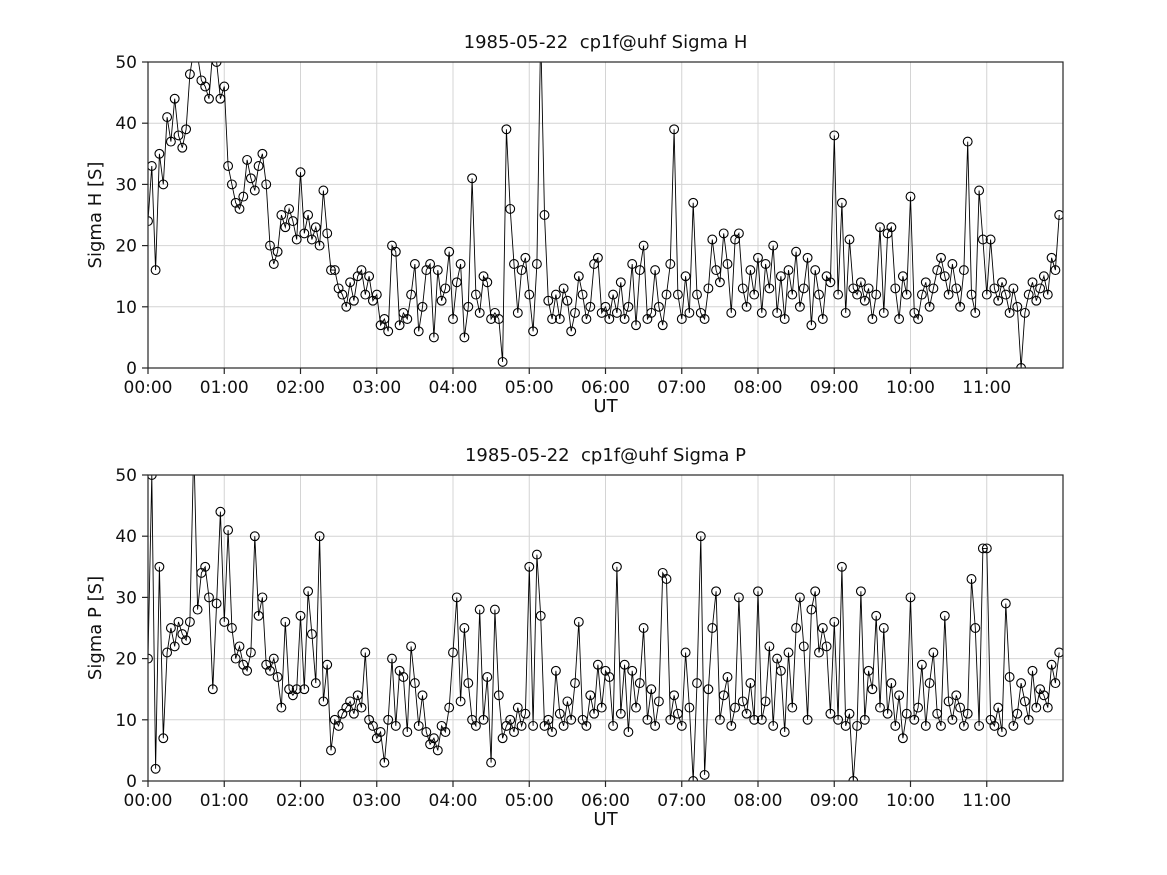 The width and height of the screenshot is (1167, 875). Describe the element at coordinates (681, 388) in the screenshot. I see `x-tick-label: 07:00` at that location.